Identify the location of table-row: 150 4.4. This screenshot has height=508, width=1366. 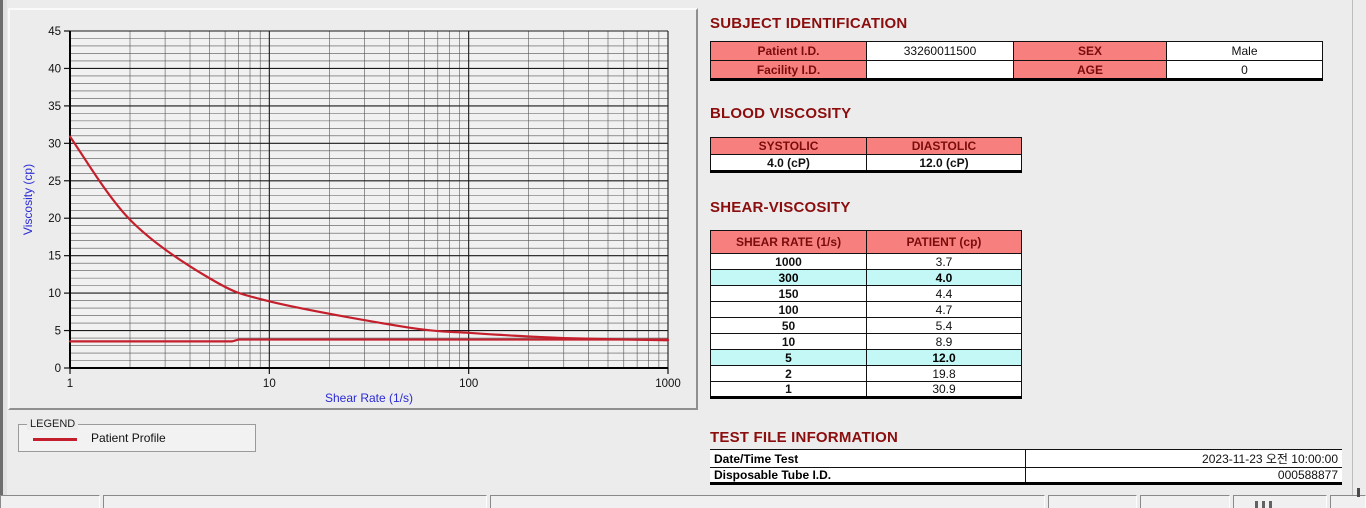
(866, 293).